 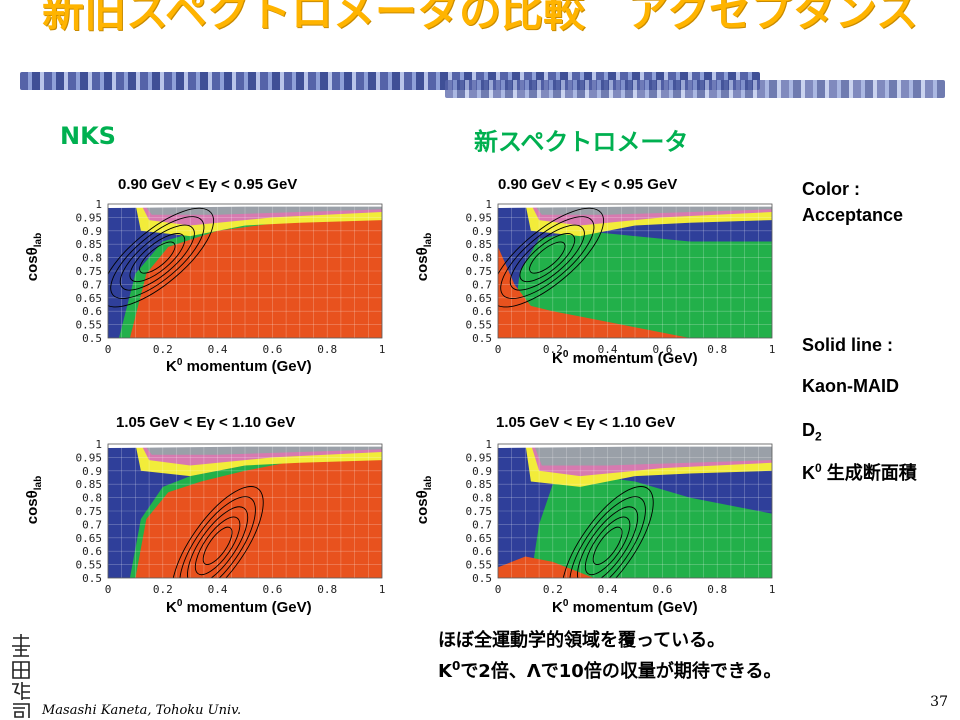 I want to click on legend-color-label: Color :, so click(x=831, y=189).